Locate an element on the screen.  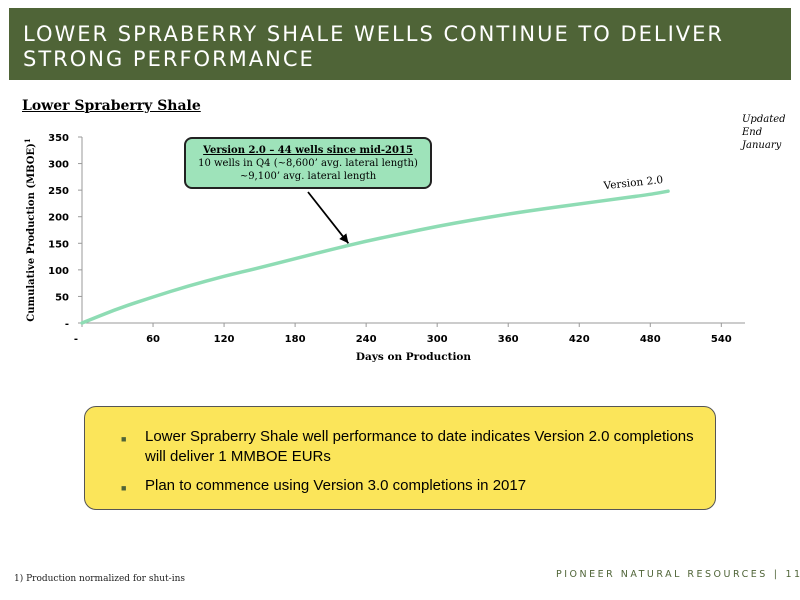
footer: PIONEER NATURAL RESOURCES | 11 is located at coordinates (678, 574).